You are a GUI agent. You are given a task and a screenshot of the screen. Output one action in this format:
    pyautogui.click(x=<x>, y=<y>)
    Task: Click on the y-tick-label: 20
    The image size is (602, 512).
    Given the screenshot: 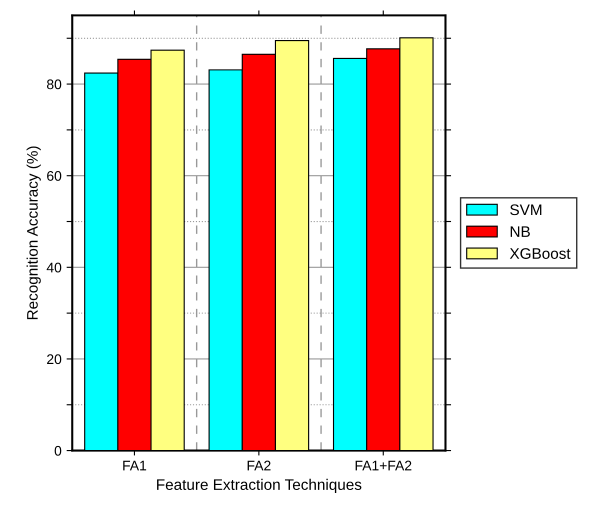 What is the action you would take?
    pyautogui.click(x=54, y=359)
    